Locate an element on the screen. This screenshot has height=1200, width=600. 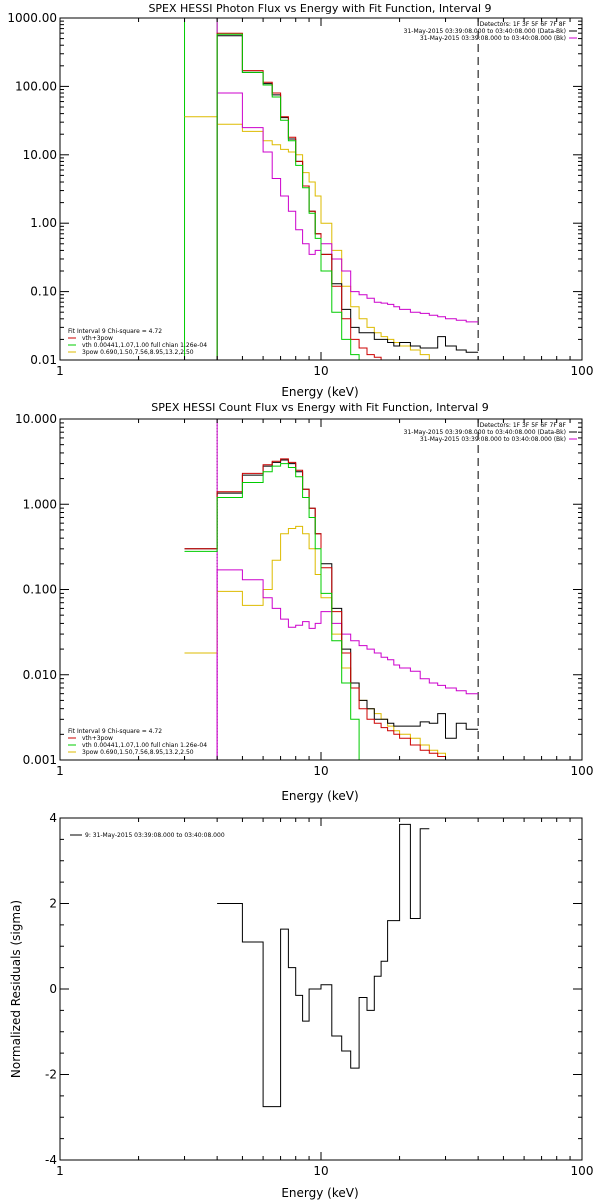
count-flux-fit-text: vth+3pow is located at coordinates (97, 738).